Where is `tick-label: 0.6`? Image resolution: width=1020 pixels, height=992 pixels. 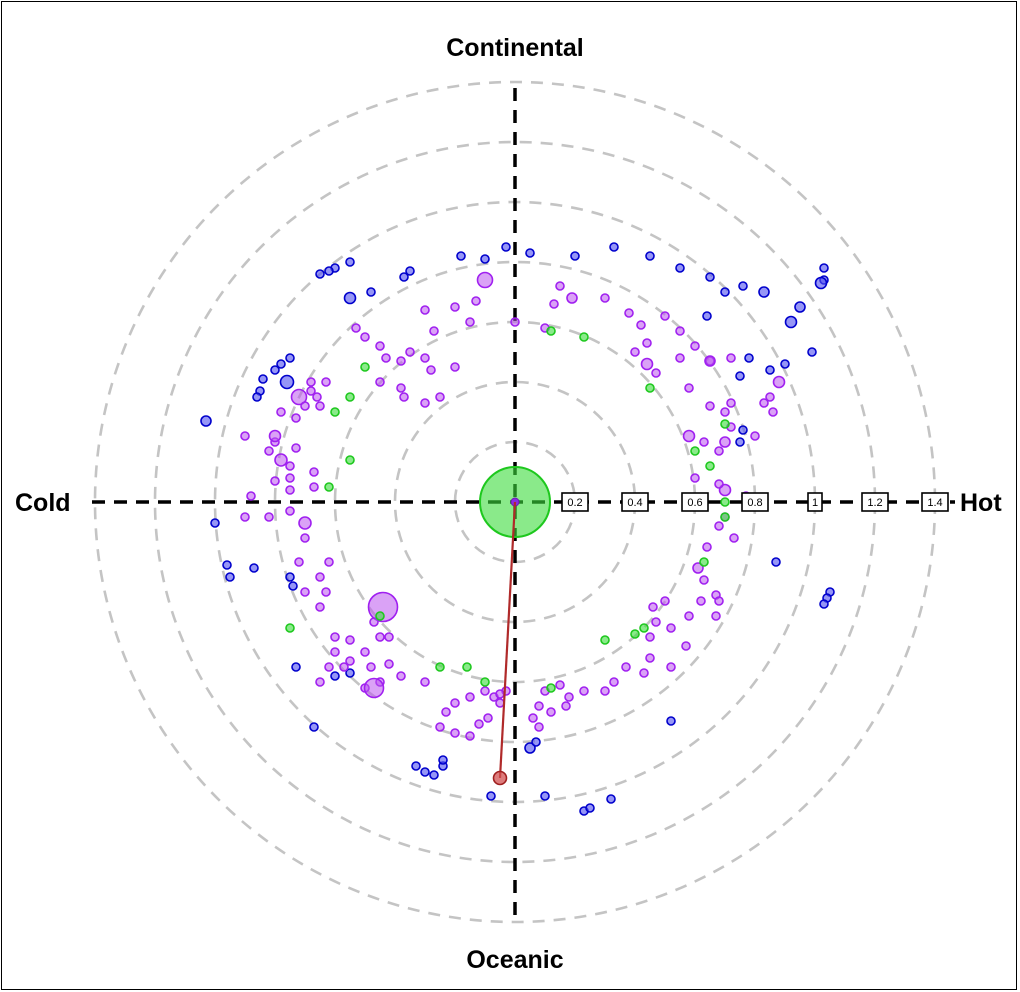
tick-label: 0.6 is located at coordinates (694, 503).